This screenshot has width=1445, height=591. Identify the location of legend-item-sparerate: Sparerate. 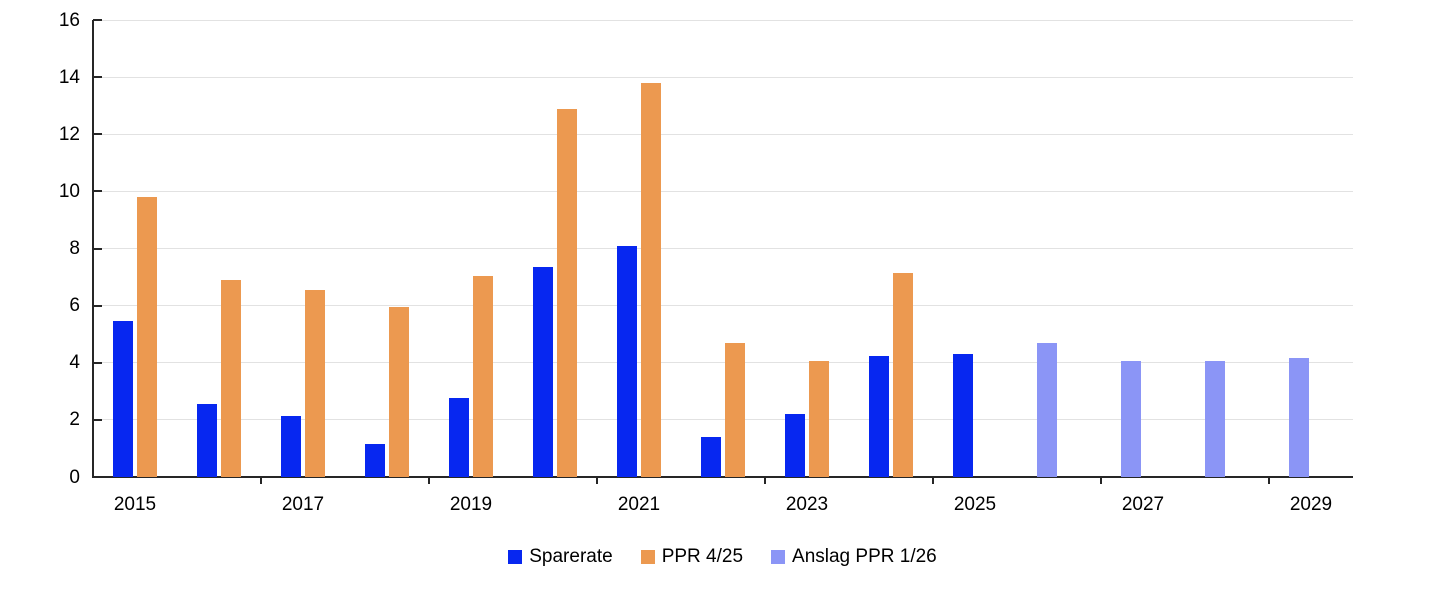
(560, 557).